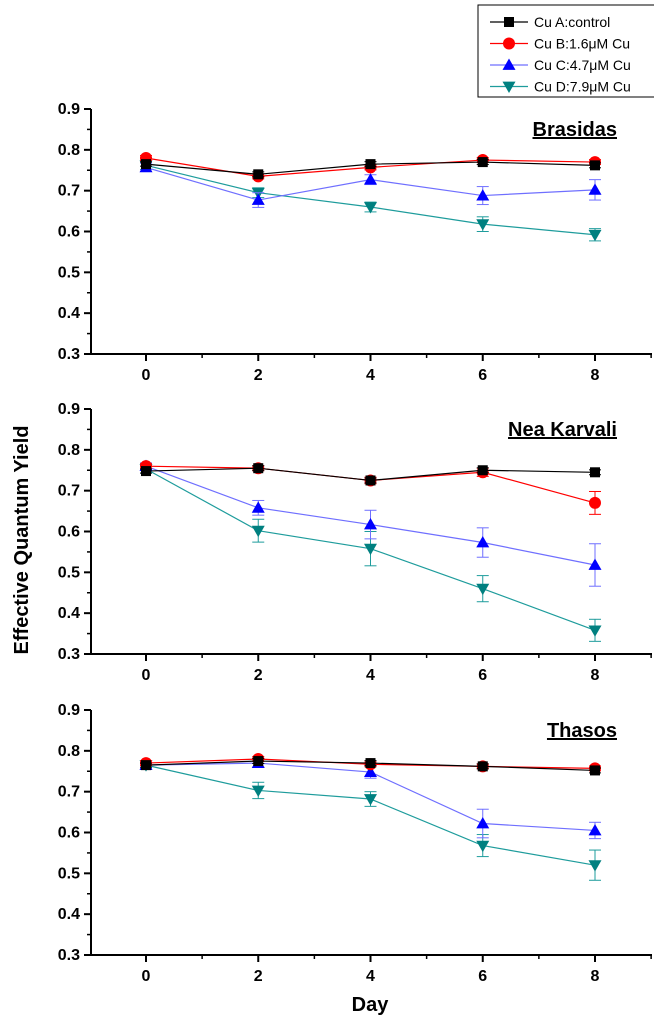 The width and height of the screenshot is (654, 1021). What do you see at coordinates (572, 22) in the screenshot?
I see `legend-label: Cu A:control` at bounding box center [572, 22].